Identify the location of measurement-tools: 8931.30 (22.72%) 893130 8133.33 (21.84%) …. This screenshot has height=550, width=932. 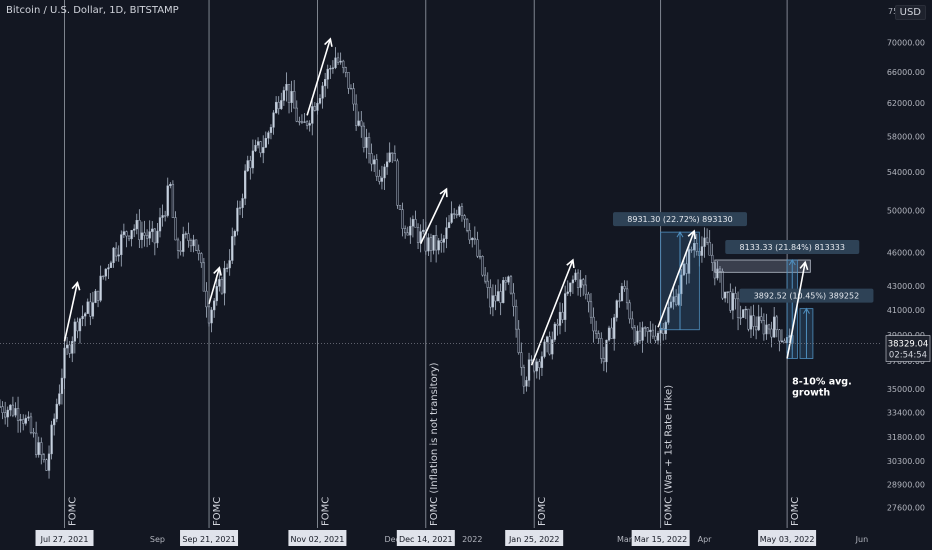
(743, 285).